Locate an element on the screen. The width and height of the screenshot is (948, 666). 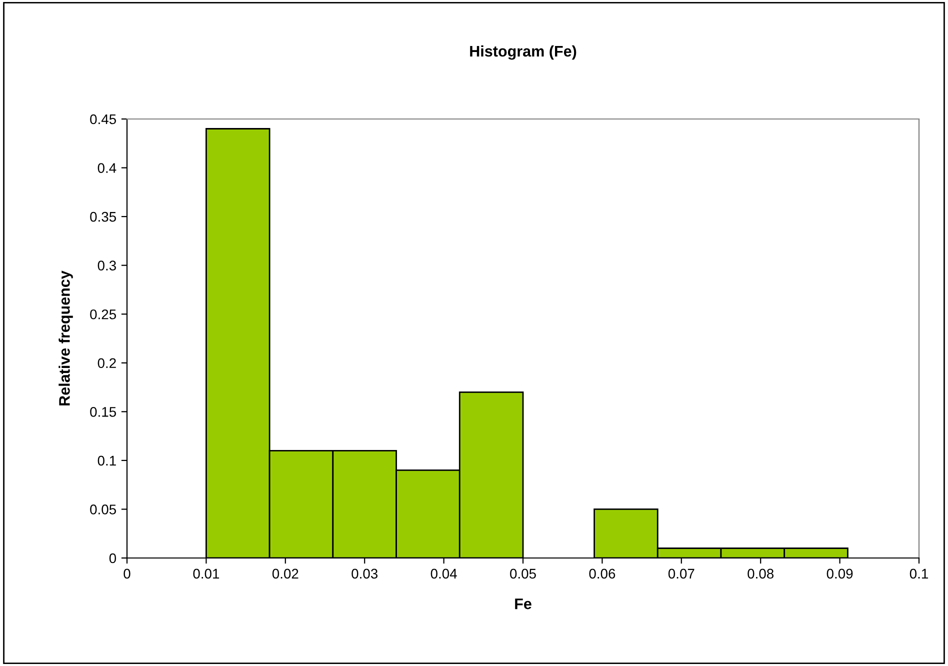
x-tick-label: 0.06 is located at coordinates (602, 573).